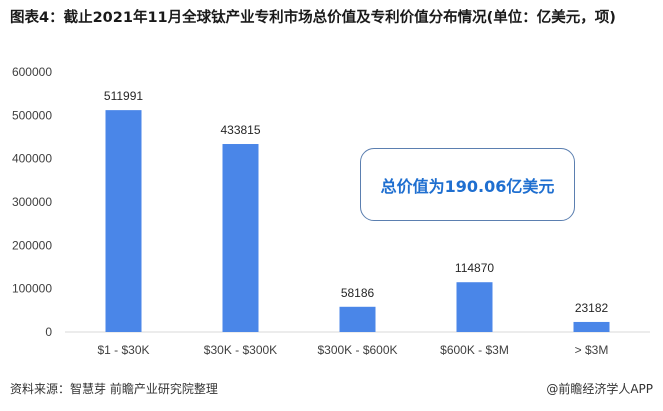 The height and width of the screenshot is (411, 663). What do you see at coordinates (358, 293) in the screenshot?
I see `bar-value-label: 58186` at bounding box center [358, 293].